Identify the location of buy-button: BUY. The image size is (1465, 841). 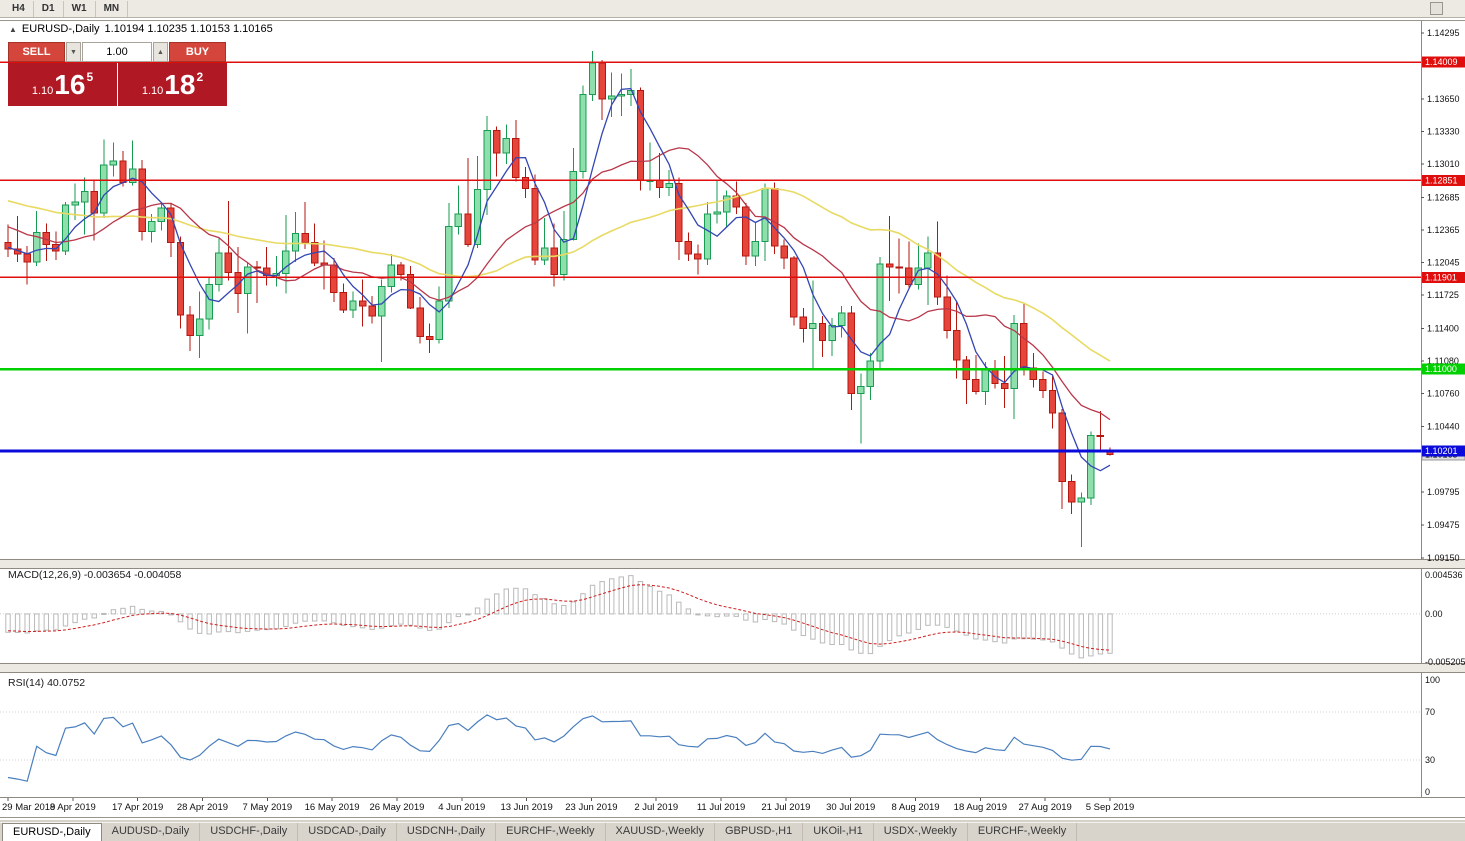
(197, 52).